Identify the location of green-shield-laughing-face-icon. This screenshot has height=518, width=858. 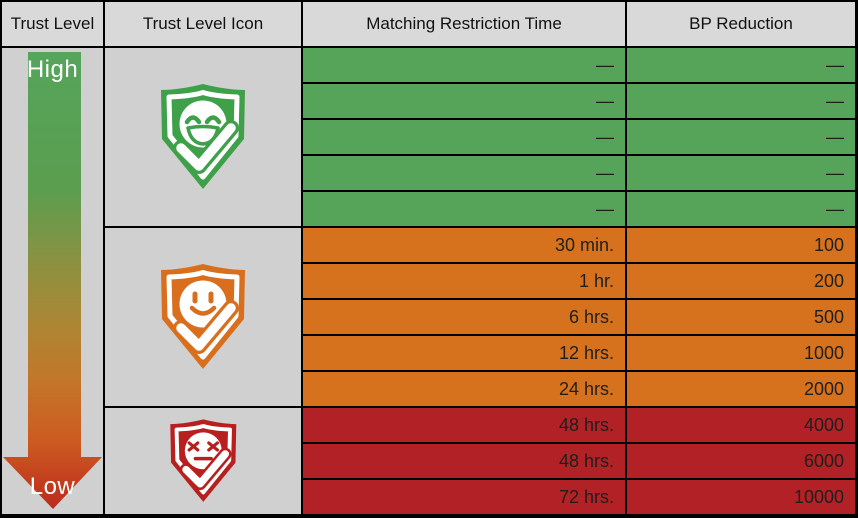
(203, 136).